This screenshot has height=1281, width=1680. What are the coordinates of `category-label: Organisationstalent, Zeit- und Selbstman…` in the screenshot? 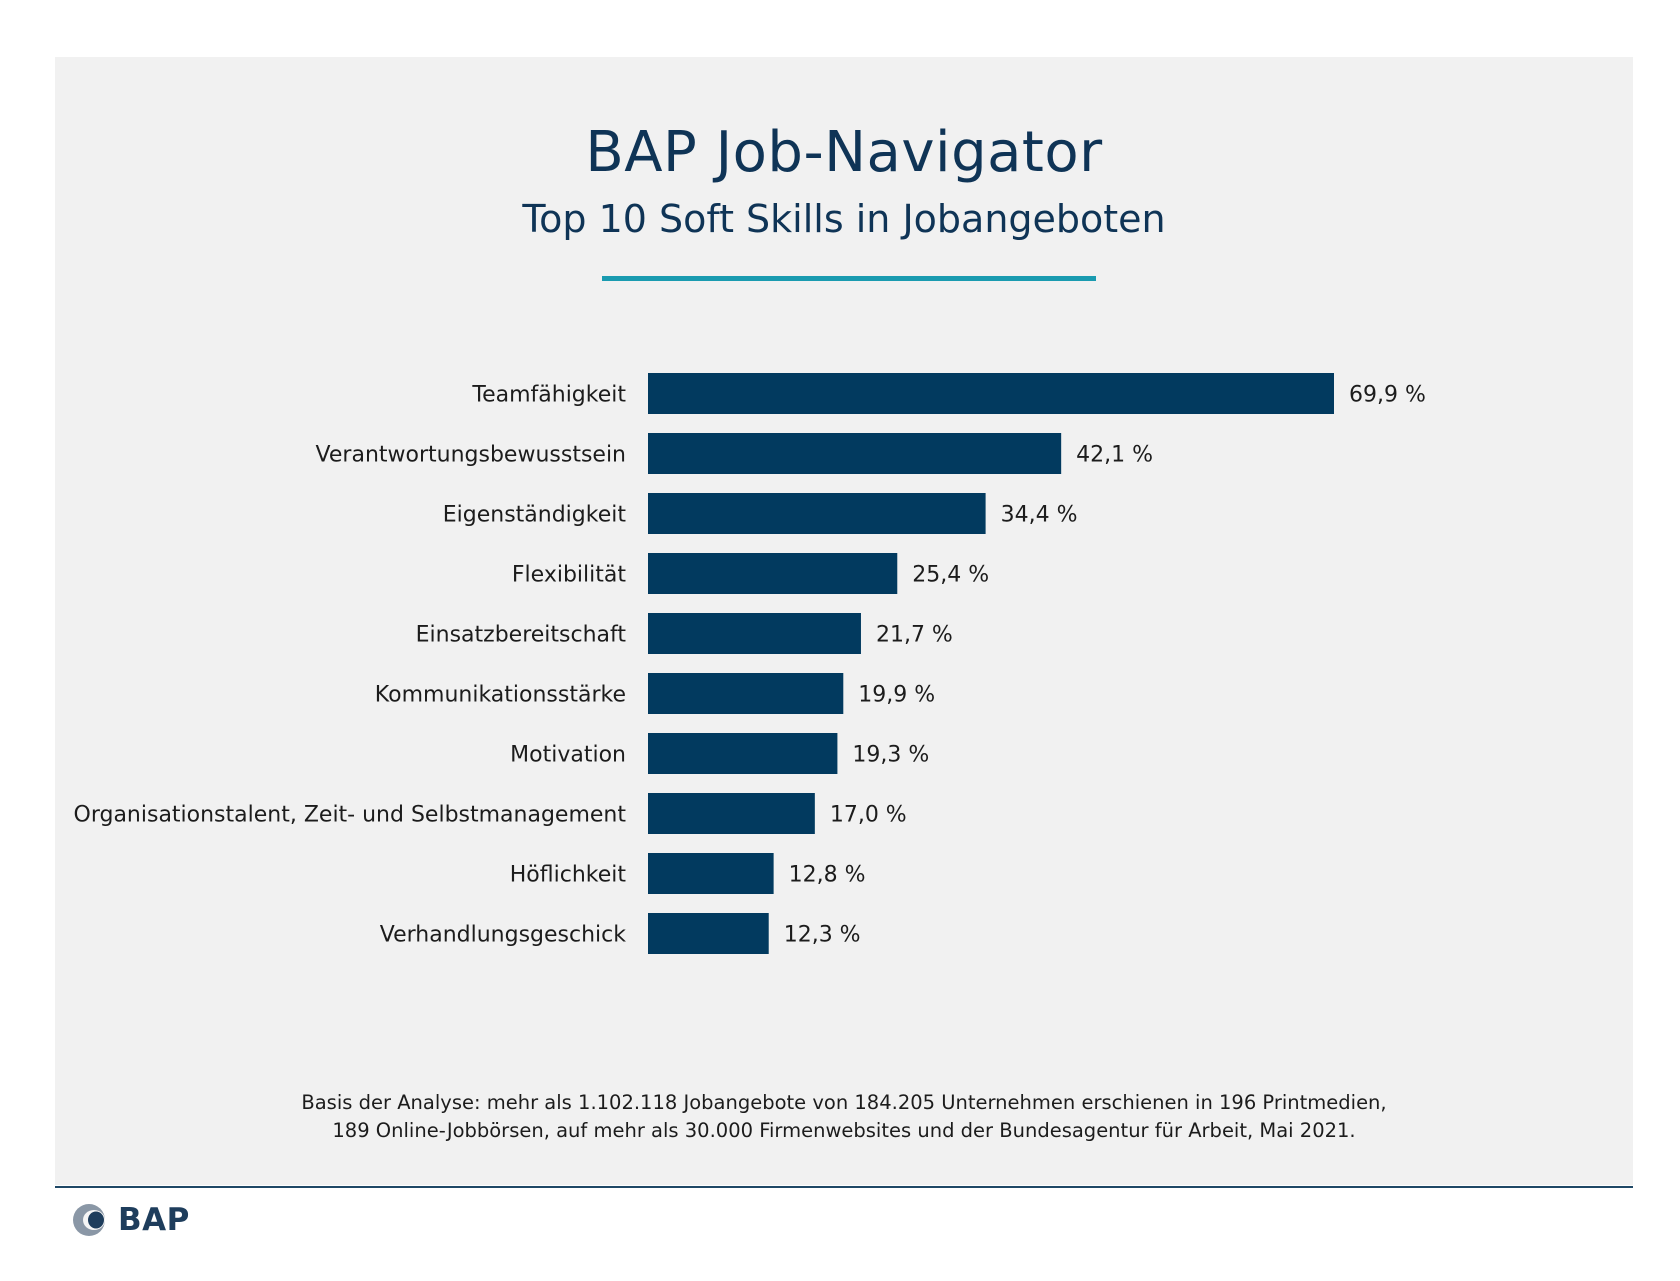 It's located at (350, 815).